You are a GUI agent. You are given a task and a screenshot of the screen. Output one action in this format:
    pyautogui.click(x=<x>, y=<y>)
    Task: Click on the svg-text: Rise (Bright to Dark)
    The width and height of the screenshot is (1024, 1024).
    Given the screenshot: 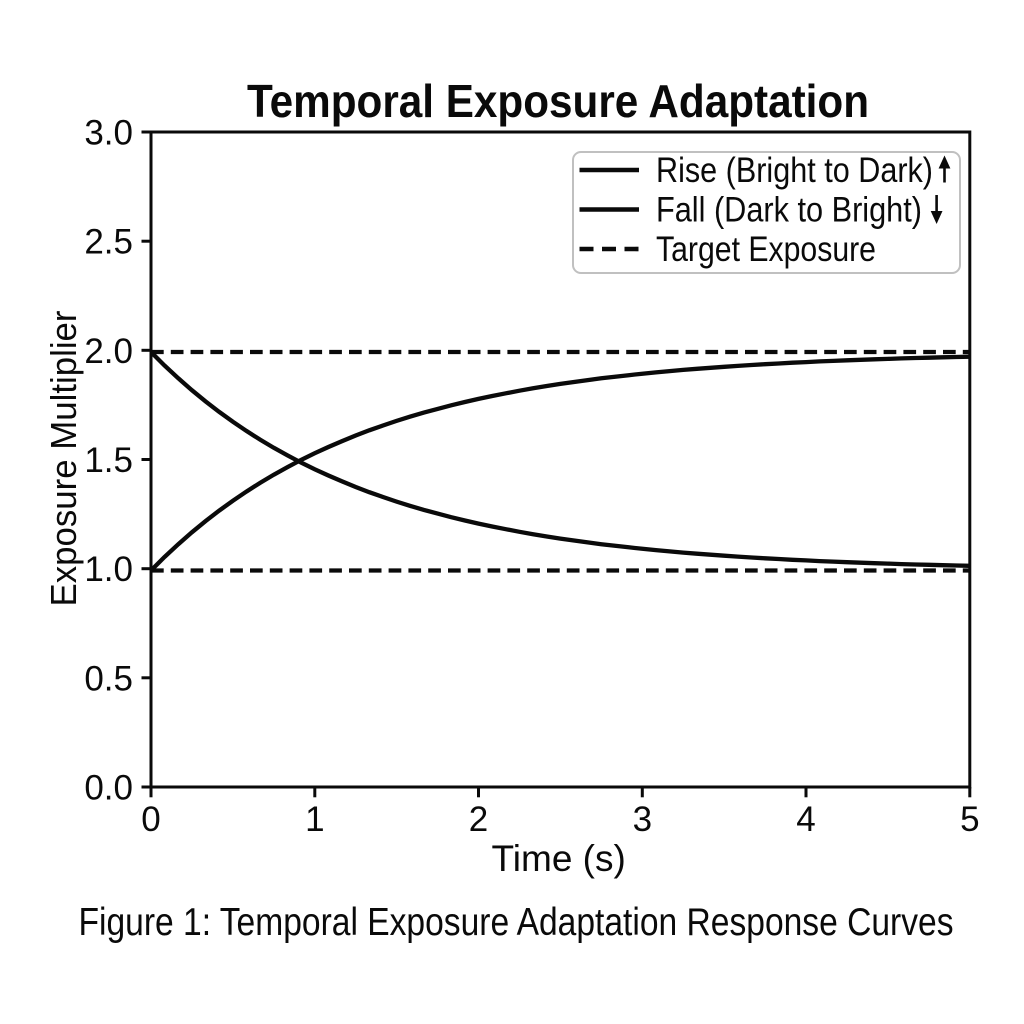 What is the action you would take?
    pyautogui.click(x=794, y=170)
    